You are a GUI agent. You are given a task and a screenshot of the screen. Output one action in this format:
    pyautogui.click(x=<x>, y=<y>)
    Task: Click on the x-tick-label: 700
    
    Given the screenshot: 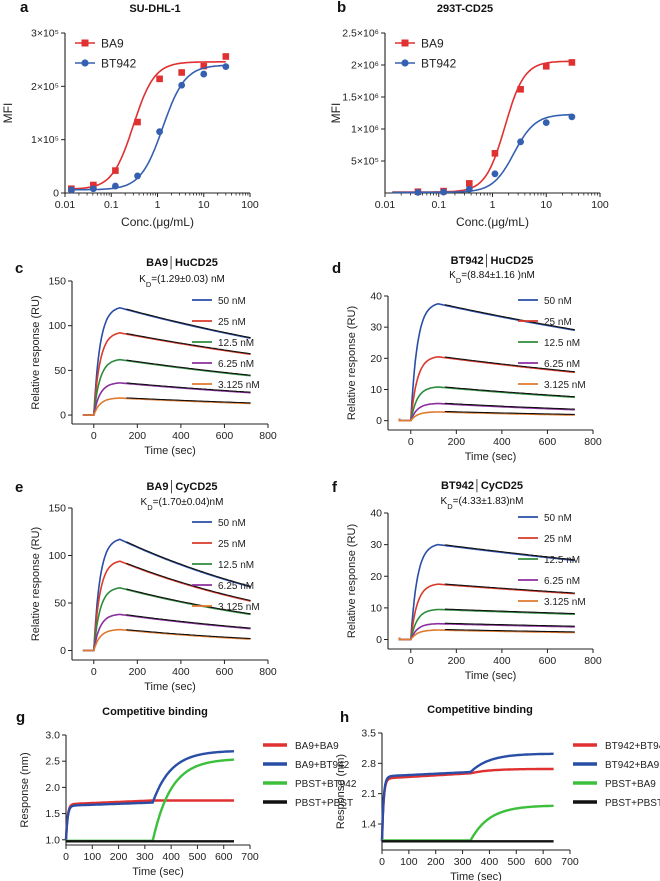 What is the action you would take?
    pyautogui.click(x=570, y=862)
    